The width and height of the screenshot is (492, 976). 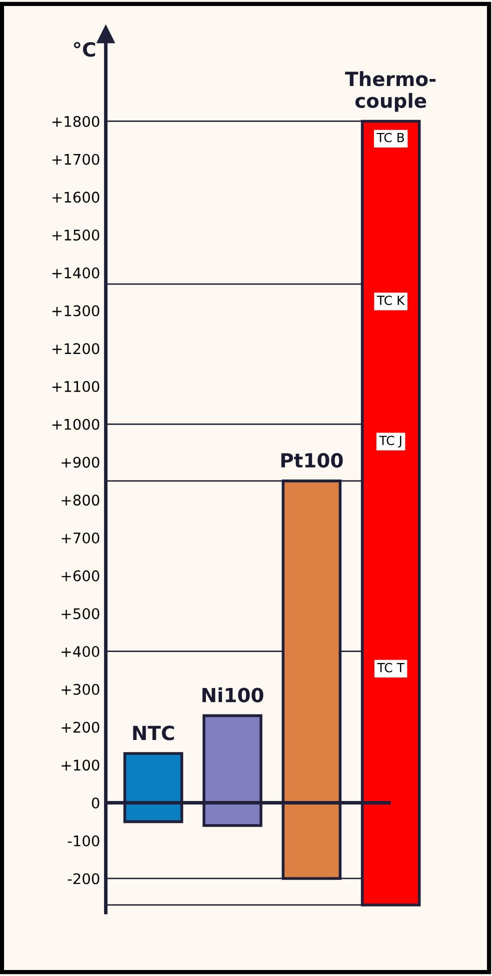 I want to click on y-tick-label: -200, so click(x=84, y=878).